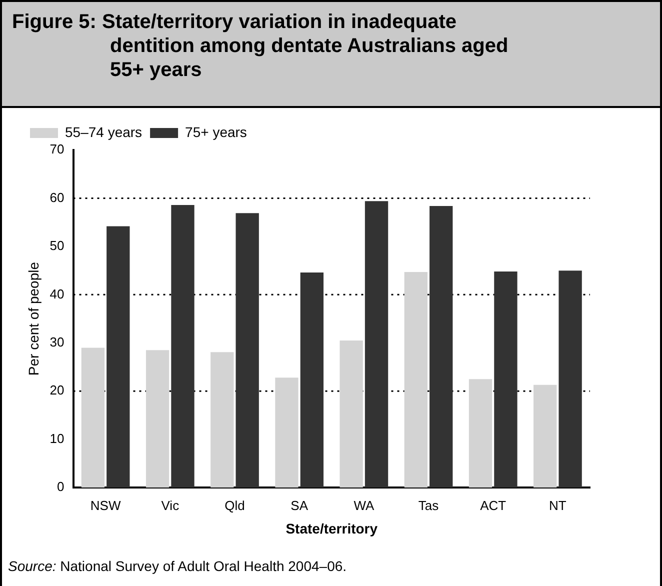  I want to click on y-tick-label: 10, so click(57, 438).